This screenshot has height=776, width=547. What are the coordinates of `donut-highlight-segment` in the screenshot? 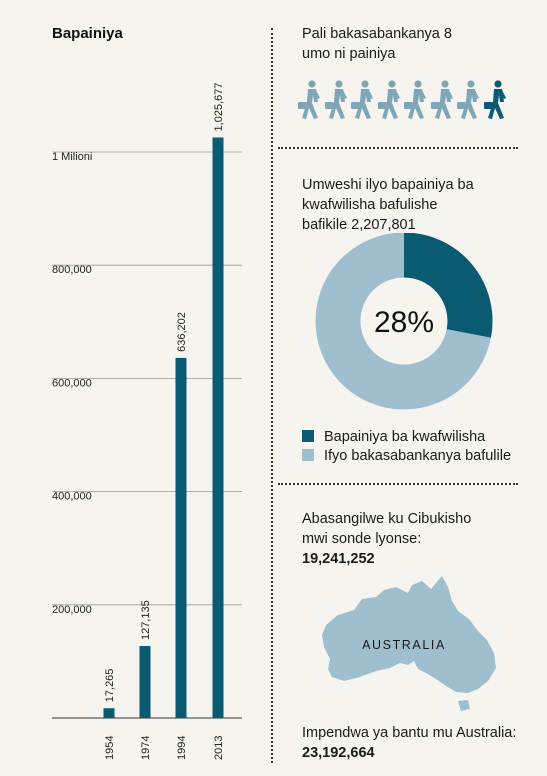 It's located at (447, 285).